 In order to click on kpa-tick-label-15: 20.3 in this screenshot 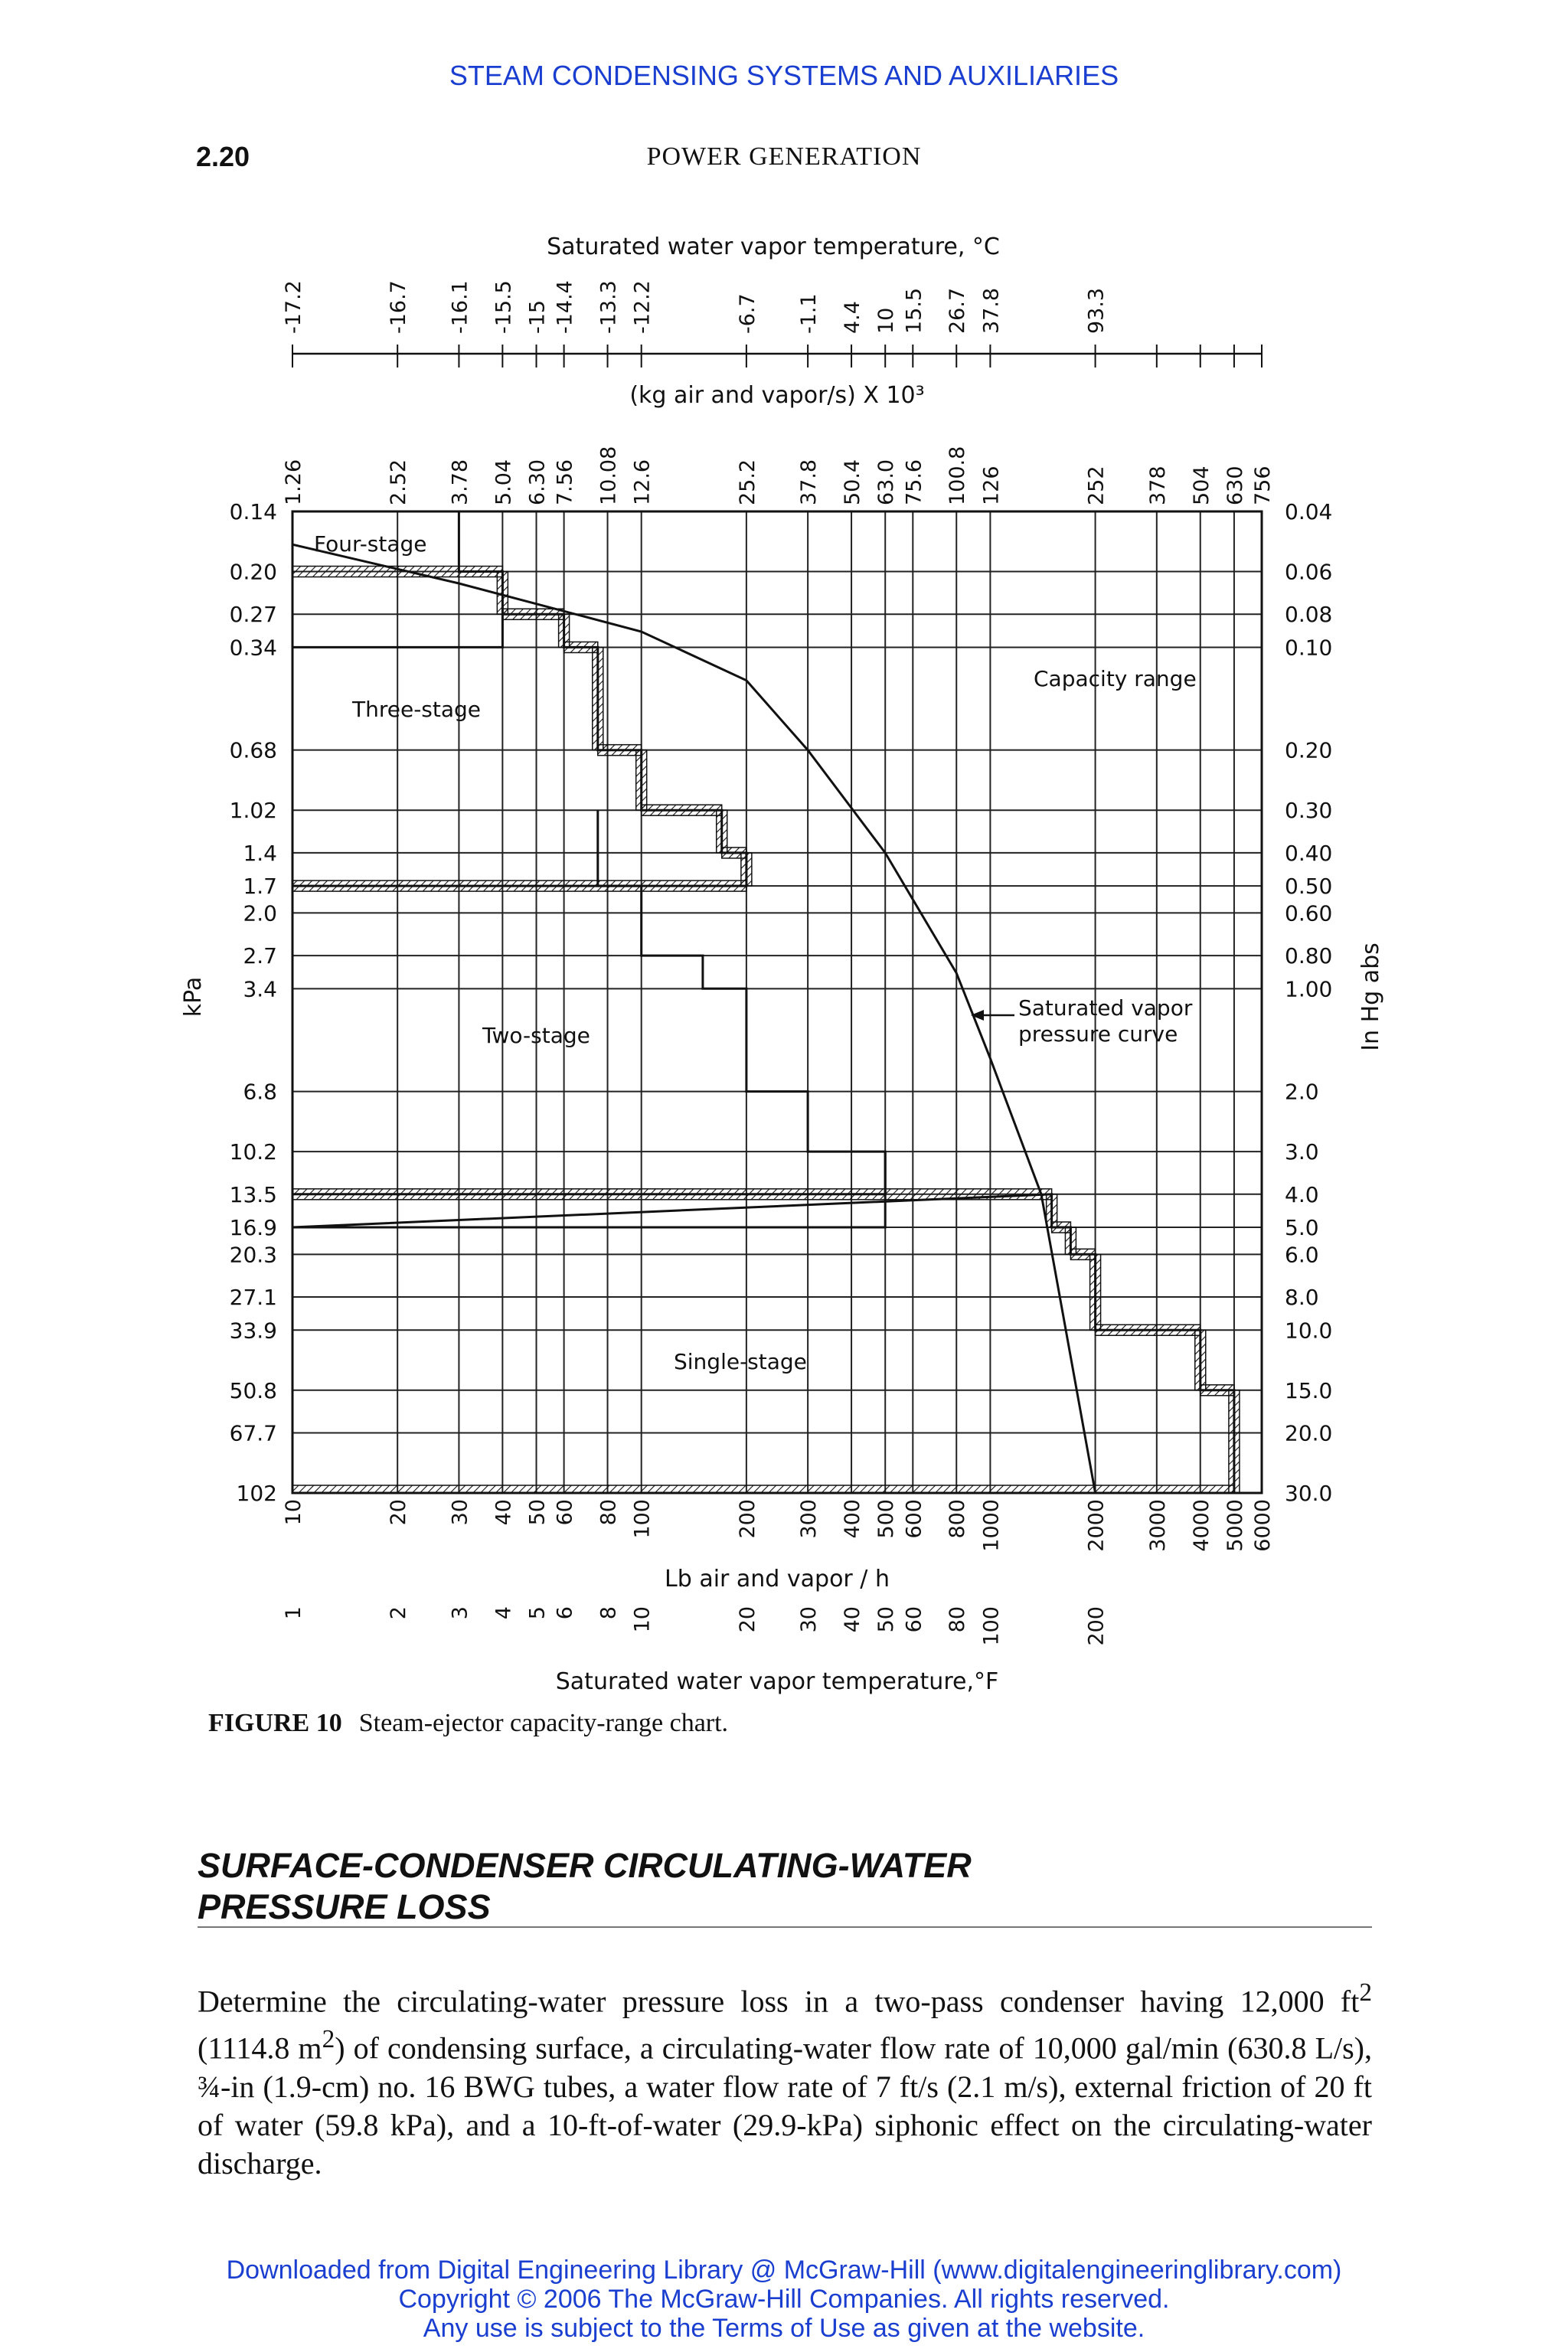, I will do `click(253, 1254)`.